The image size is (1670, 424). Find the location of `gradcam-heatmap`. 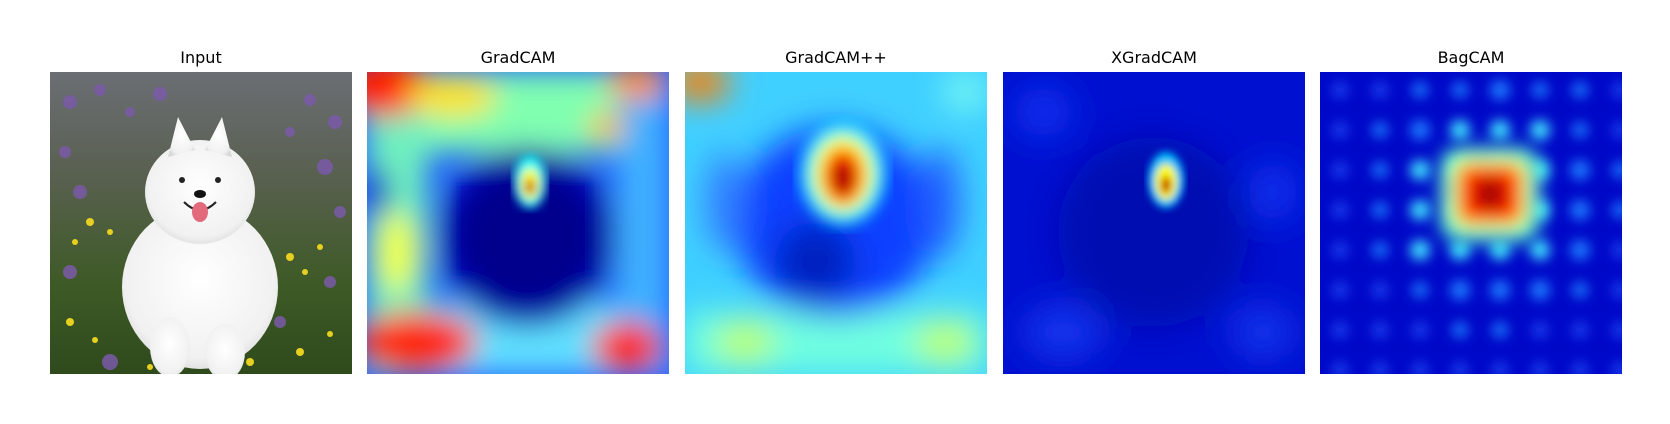

gradcam-heatmap is located at coordinates (518, 223).